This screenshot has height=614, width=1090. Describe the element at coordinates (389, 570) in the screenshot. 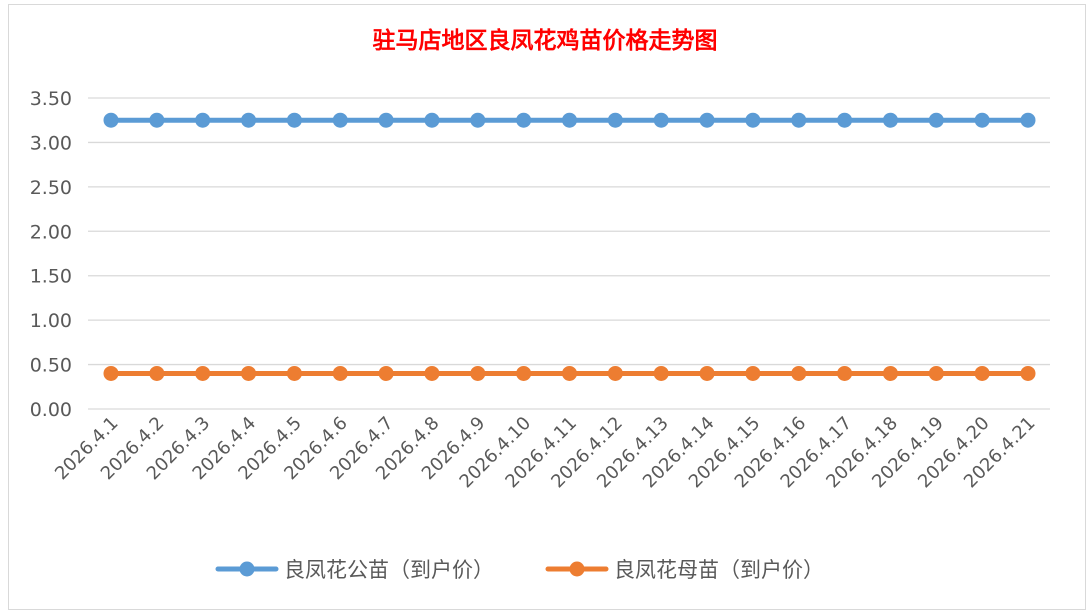

I see `legend-label-0: 良凤花公苗（到户价）` at that location.